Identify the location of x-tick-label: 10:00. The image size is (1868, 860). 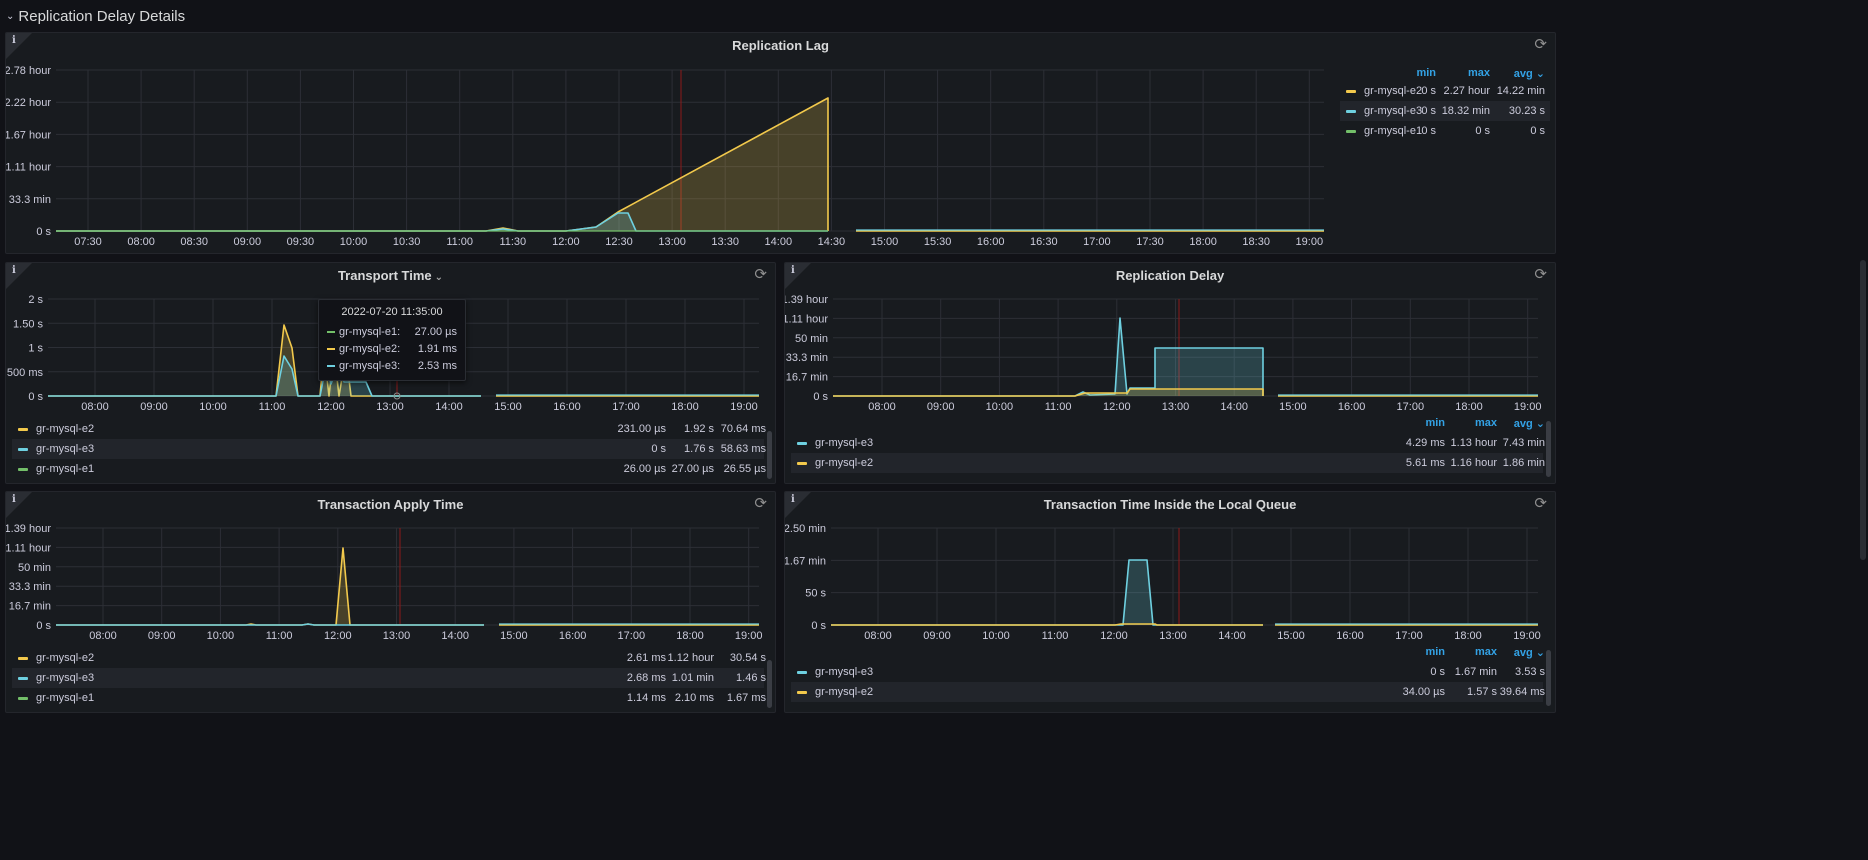
(996, 636).